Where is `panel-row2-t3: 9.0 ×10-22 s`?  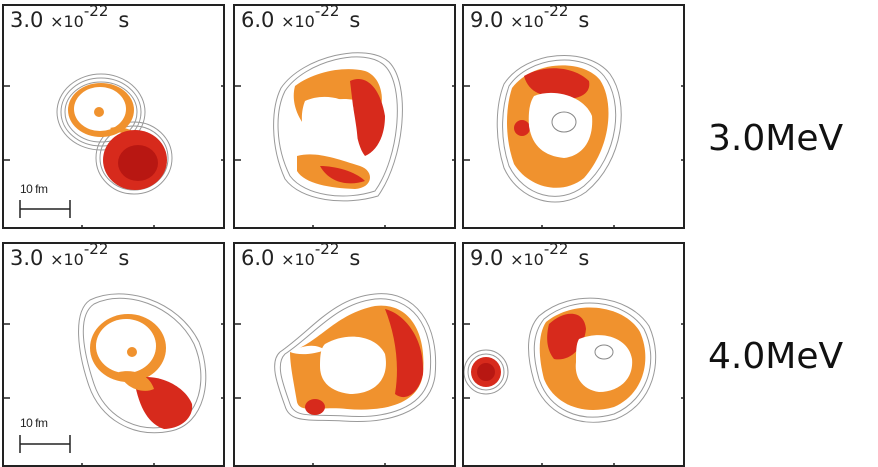
panel-row2-t3: 9.0 ×10-22 s is located at coordinates (573, 354).